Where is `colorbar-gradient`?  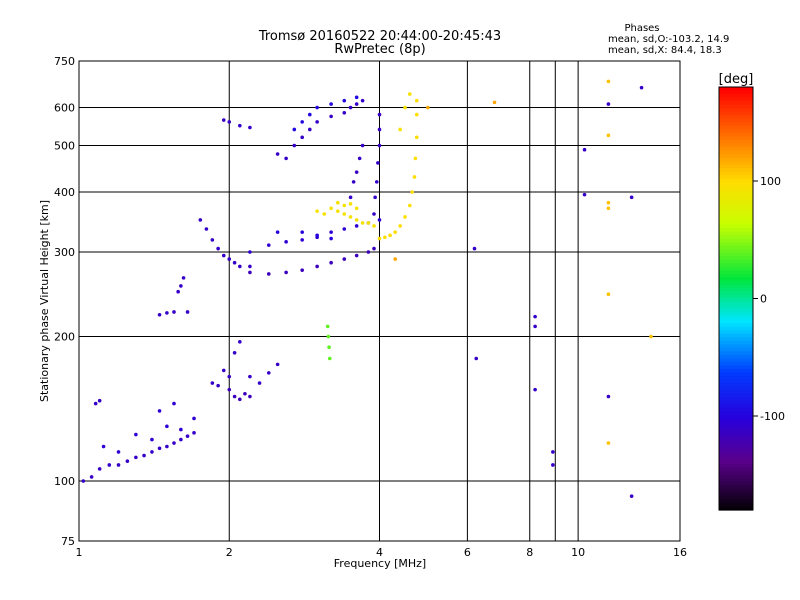
colorbar-gradient is located at coordinates (736, 299).